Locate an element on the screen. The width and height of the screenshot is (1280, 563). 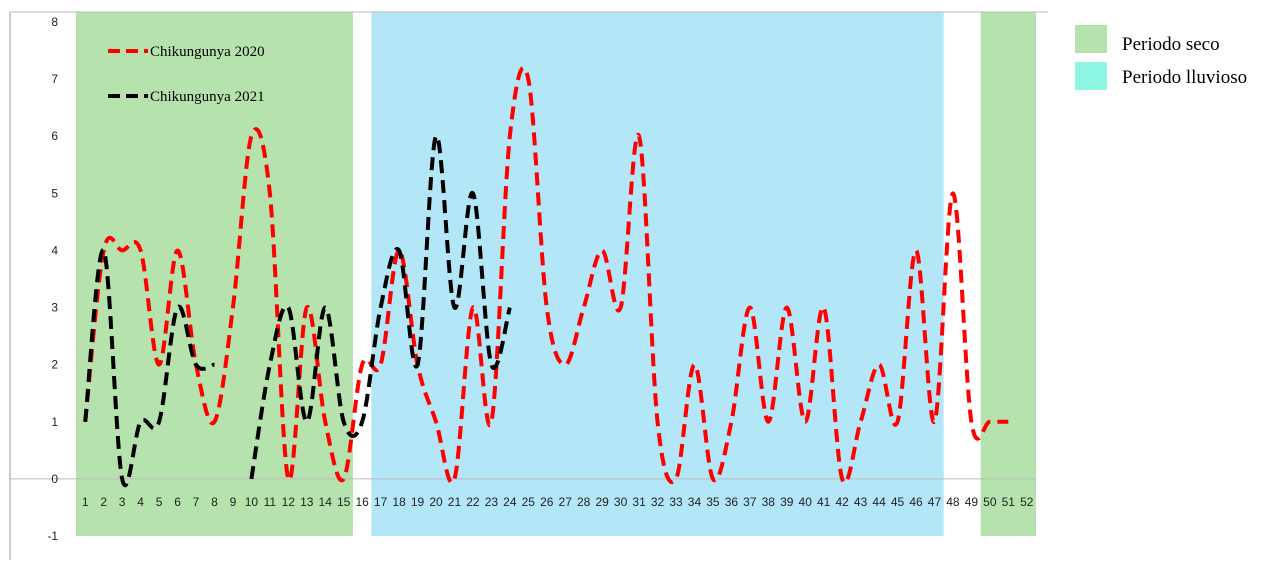
y-tick-label: 3 is located at coordinates (54, 308).